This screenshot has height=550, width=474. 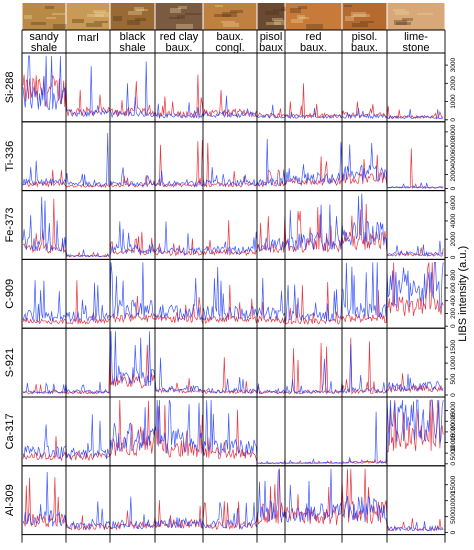 What do you see at coordinates (271, 48) in the screenshot?
I see `unit-header-line: baux` at bounding box center [271, 48].